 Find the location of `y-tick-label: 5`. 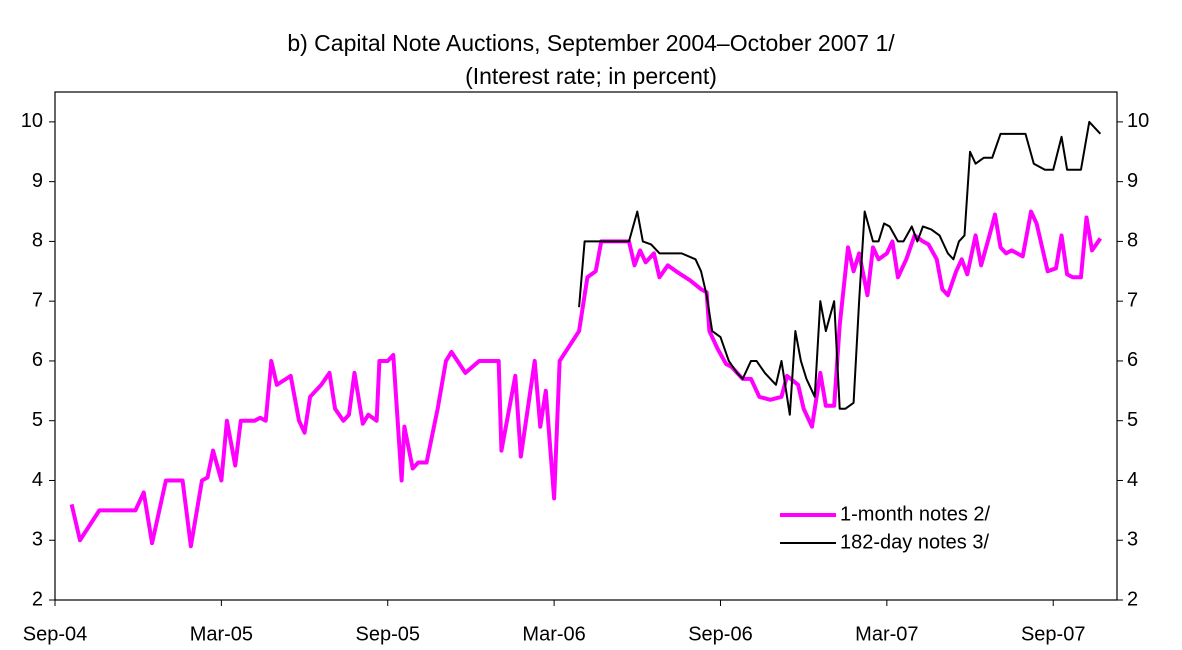

y-tick-label: 5 is located at coordinates (37, 420).